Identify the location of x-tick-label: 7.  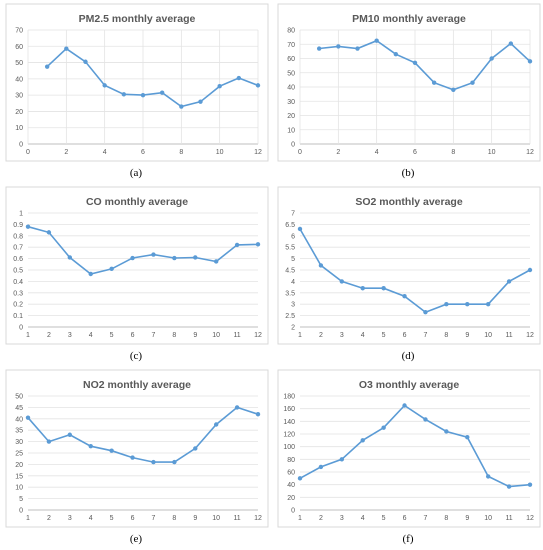
(154, 518).